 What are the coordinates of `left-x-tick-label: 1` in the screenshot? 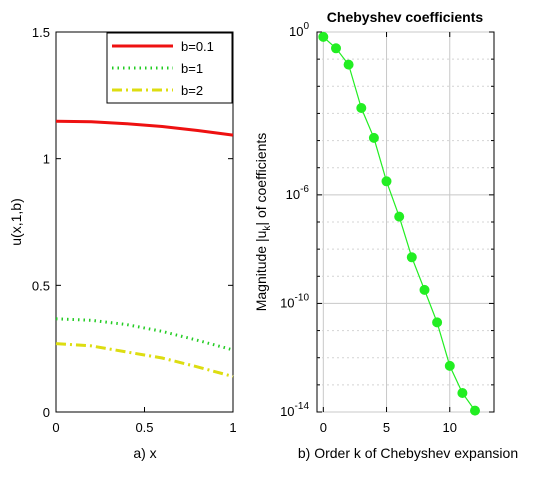 It's located at (232, 427).